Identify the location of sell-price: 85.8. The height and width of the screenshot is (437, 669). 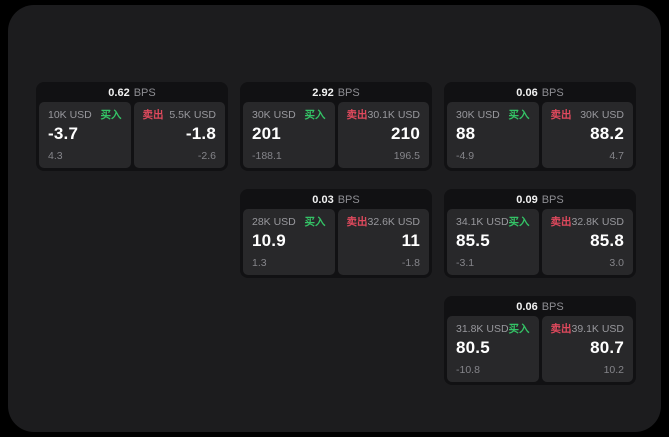
(607, 240).